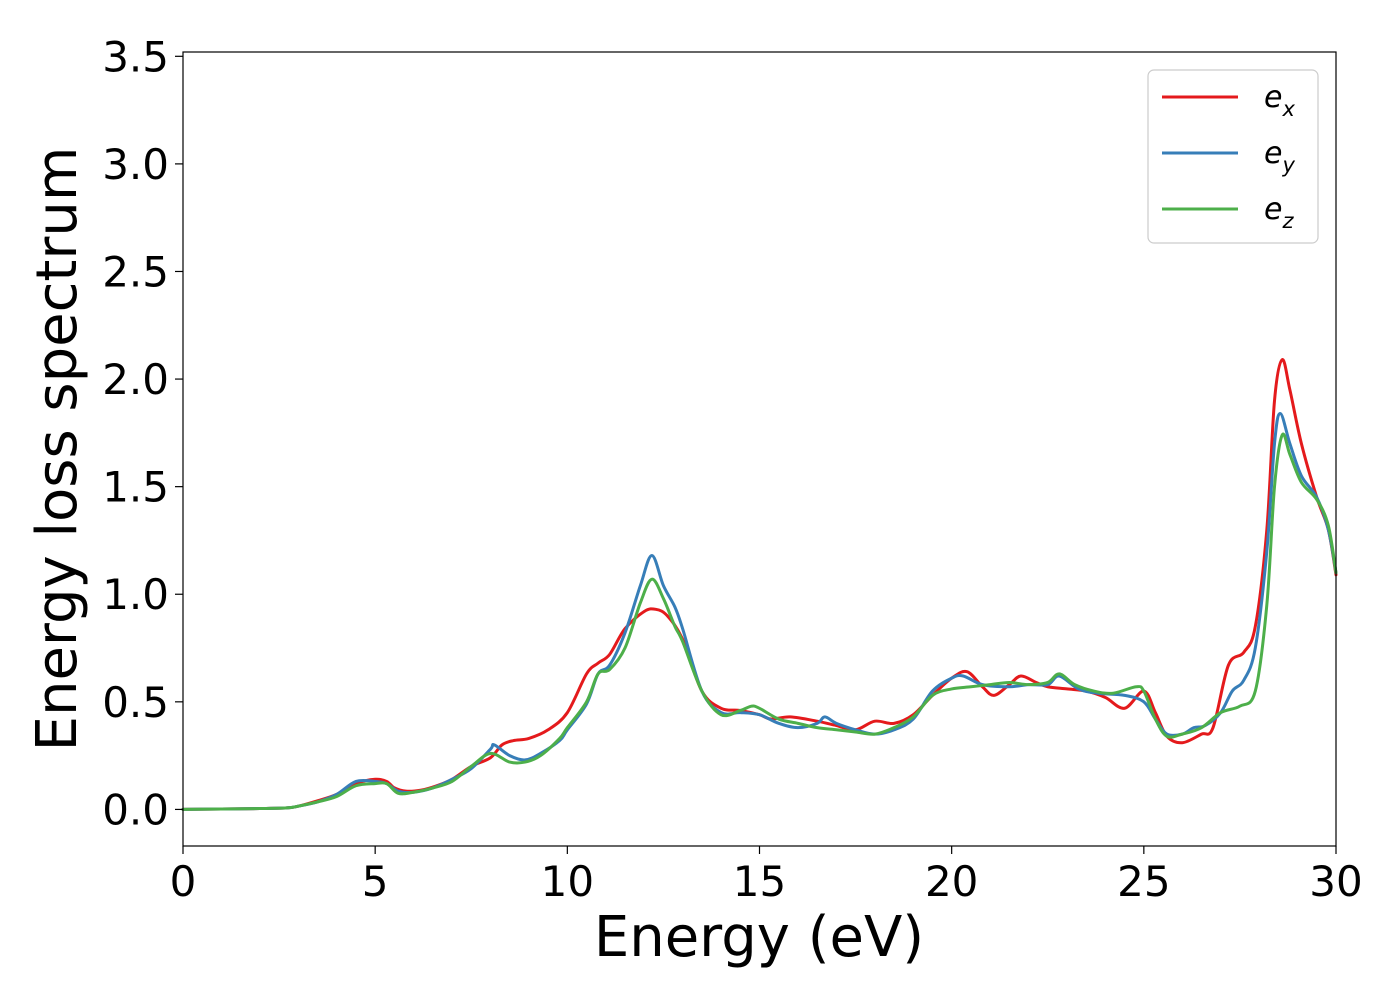 Image resolution: width=1400 pixels, height=1000 pixels. What do you see at coordinates (135, 271) in the screenshot?
I see `y-tick-label: 2.5` at bounding box center [135, 271].